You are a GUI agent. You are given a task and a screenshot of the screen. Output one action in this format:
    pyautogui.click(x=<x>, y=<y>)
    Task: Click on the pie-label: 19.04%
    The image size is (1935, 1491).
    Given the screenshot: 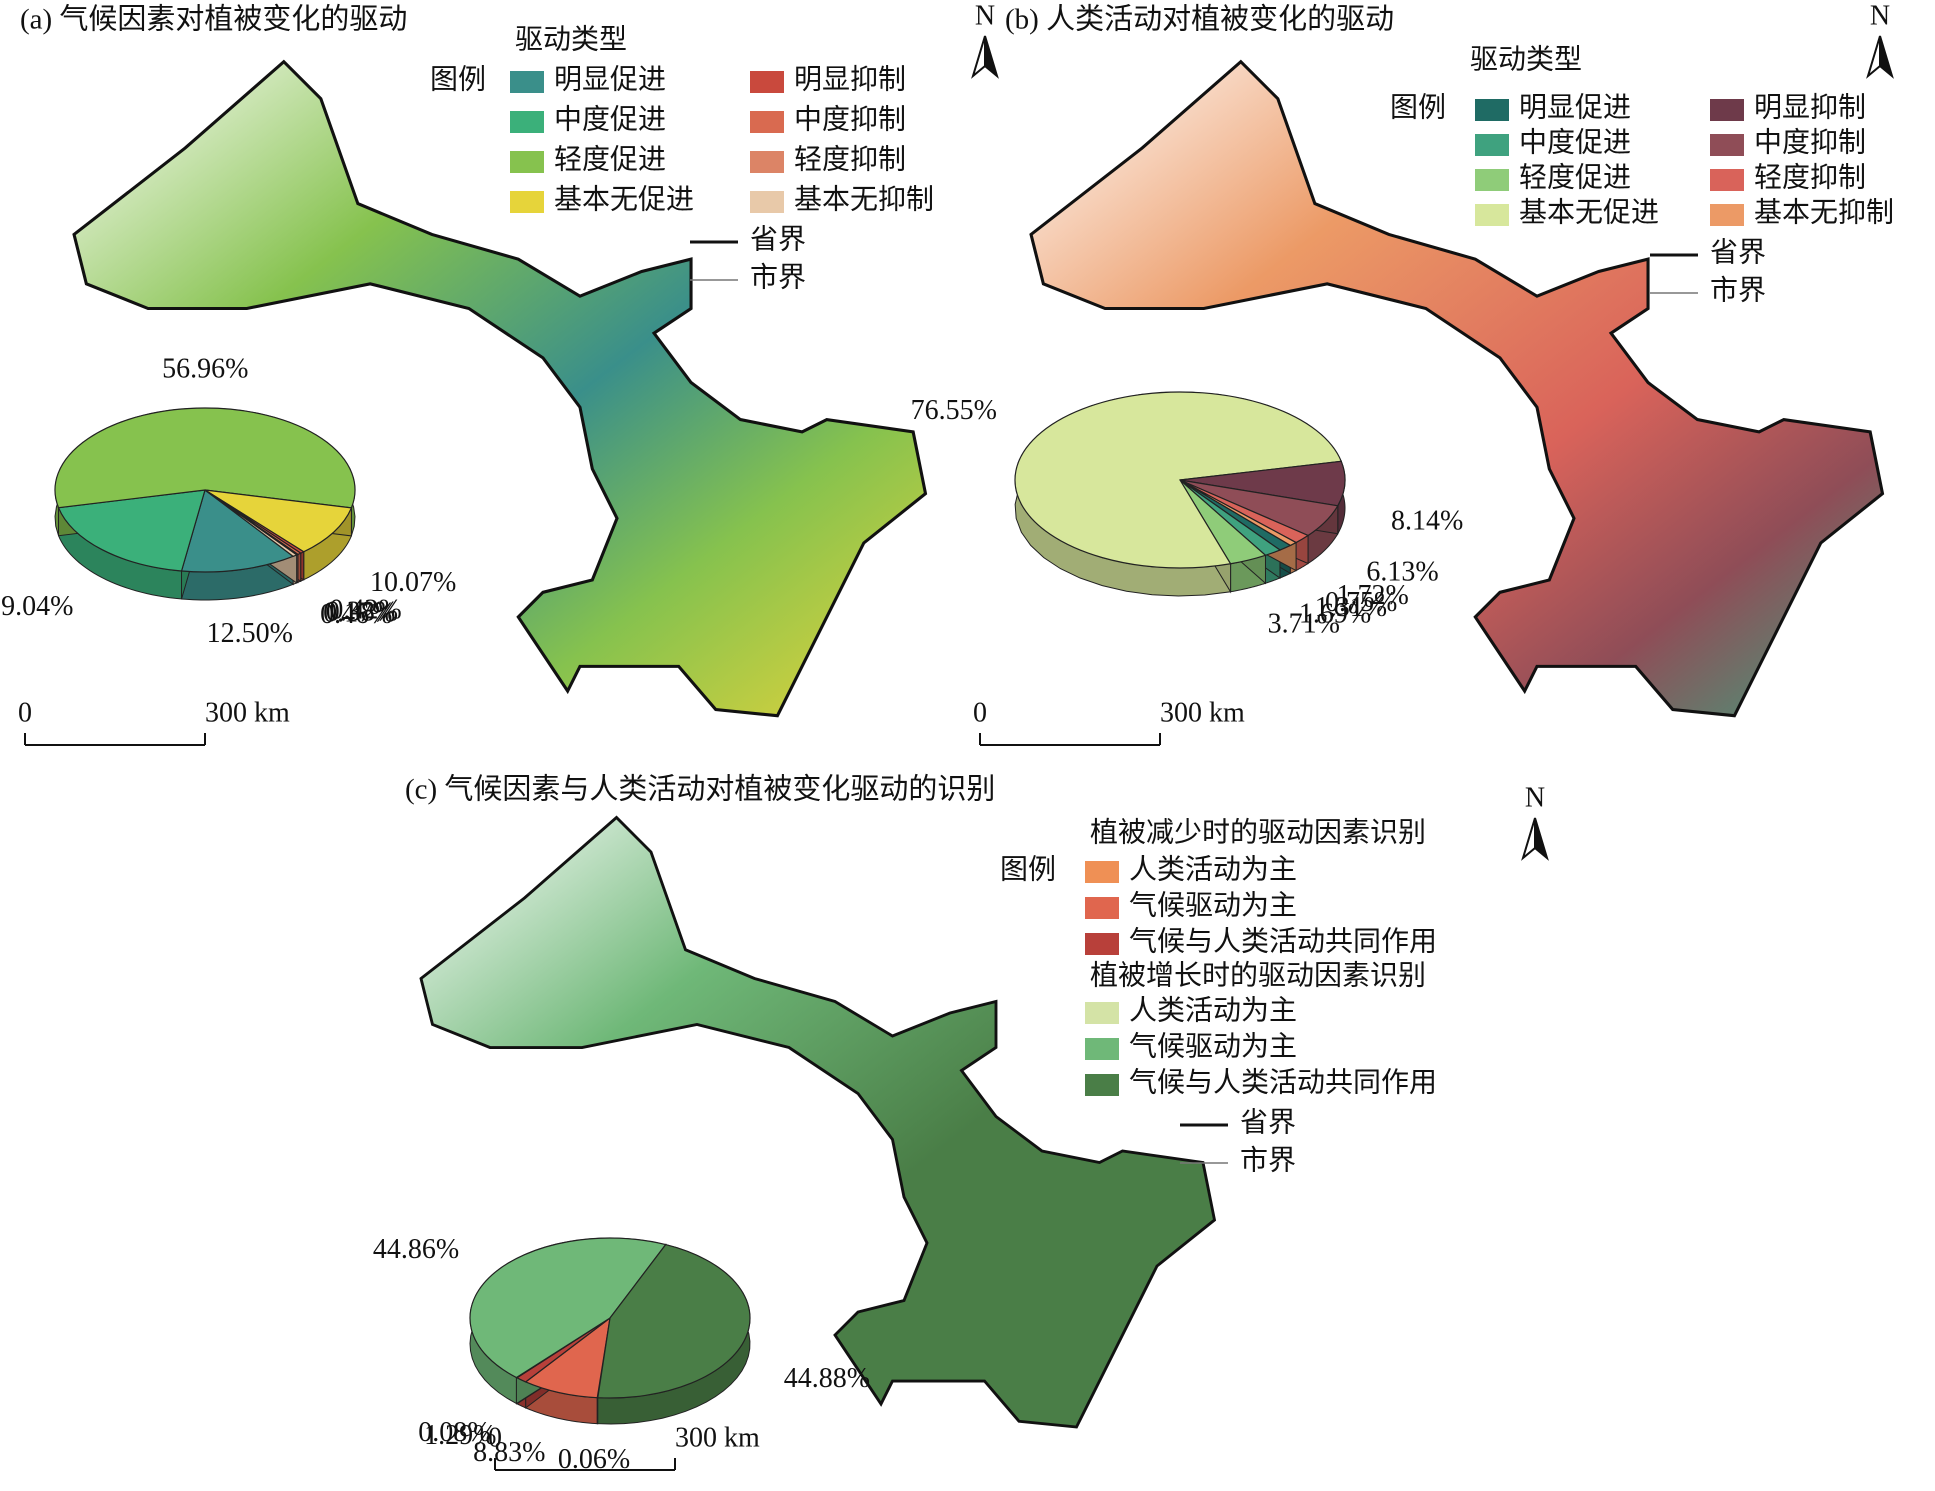 What is the action you would take?
    pyautogui.click(x=36, y=606)
    